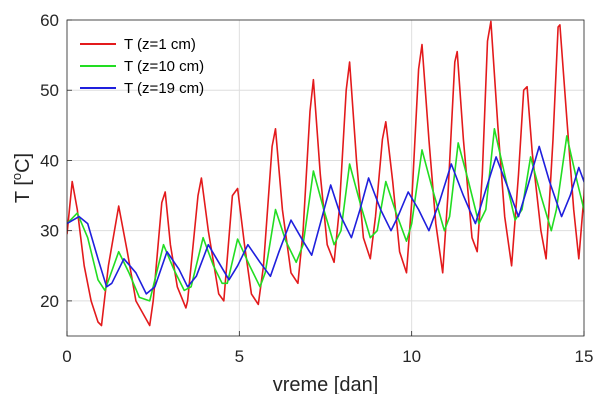  Describe the element at coordinates (239, 356) in the screenshot. I see `x-tick-label: 5` at that location.